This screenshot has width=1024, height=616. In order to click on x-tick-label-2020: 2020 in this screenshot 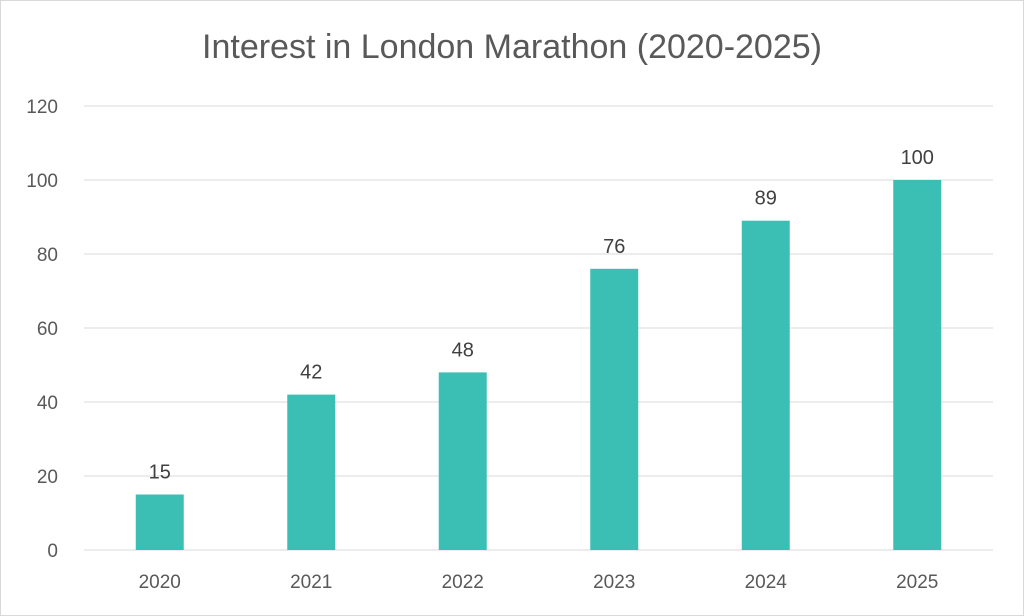, I will do `click(160, 582)`.